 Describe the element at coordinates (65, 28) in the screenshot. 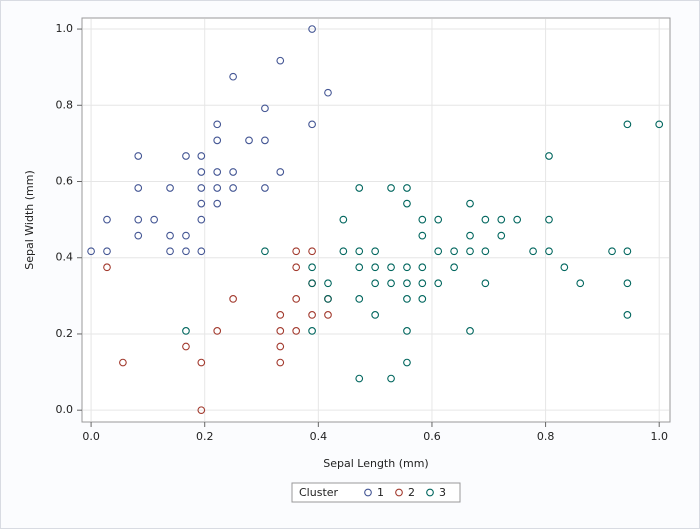

I see `y-tick-label: 1.0` at that location.